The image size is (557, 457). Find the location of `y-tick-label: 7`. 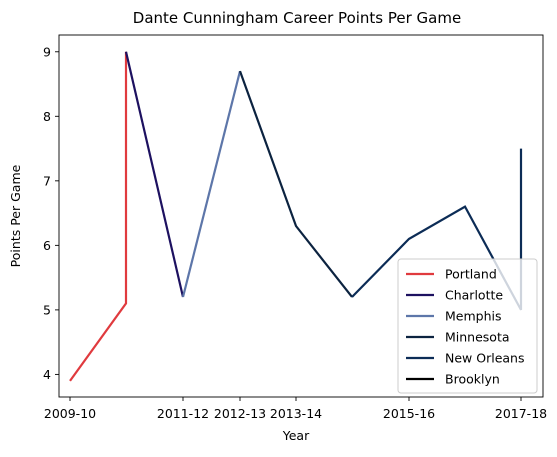

y-tick-label: 7 is located at coordinates (47, 180).